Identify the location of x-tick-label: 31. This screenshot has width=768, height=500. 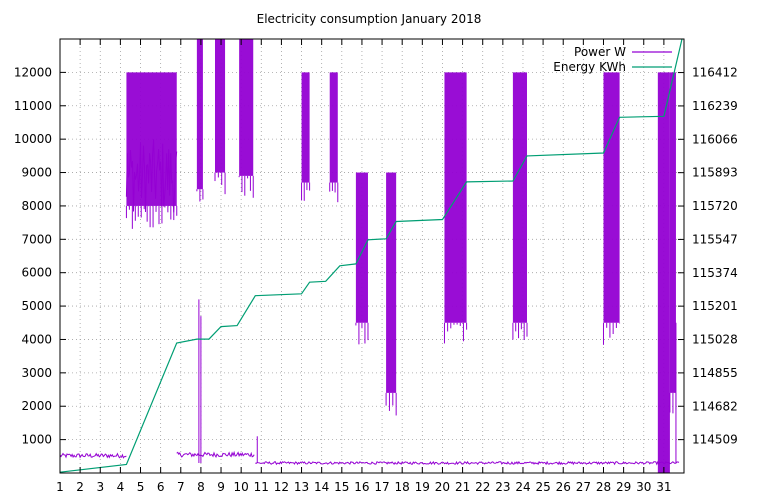
(663, 487).